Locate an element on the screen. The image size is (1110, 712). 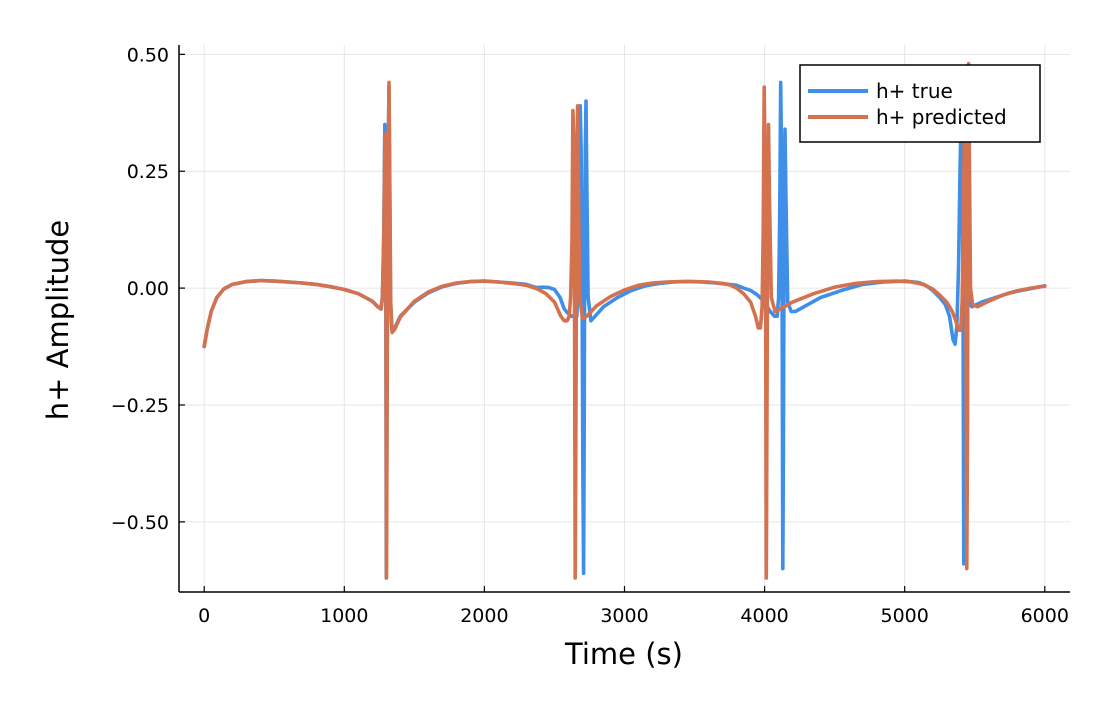
legend-box is located at coordinates (920, 103).